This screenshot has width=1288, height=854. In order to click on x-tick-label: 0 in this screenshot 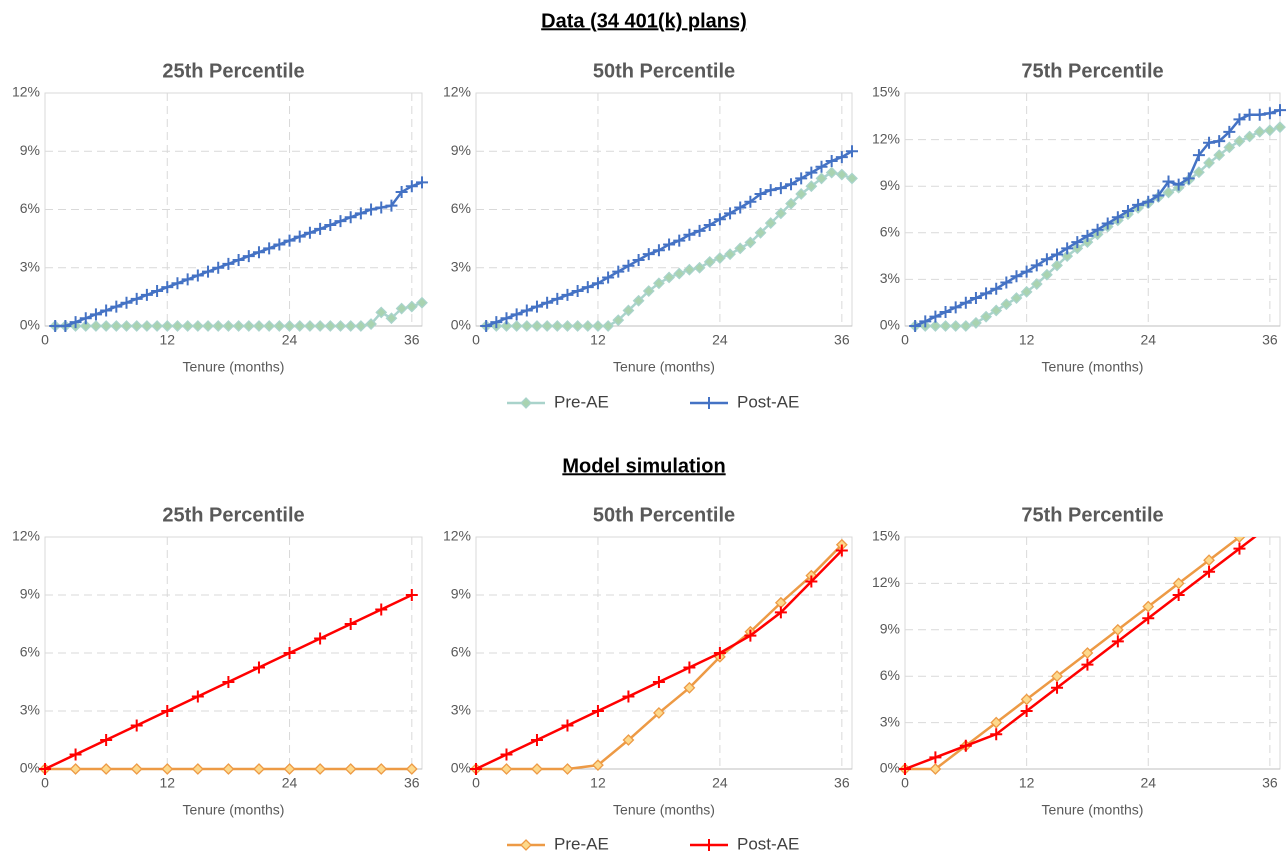, I will do `click(905, 783)`.